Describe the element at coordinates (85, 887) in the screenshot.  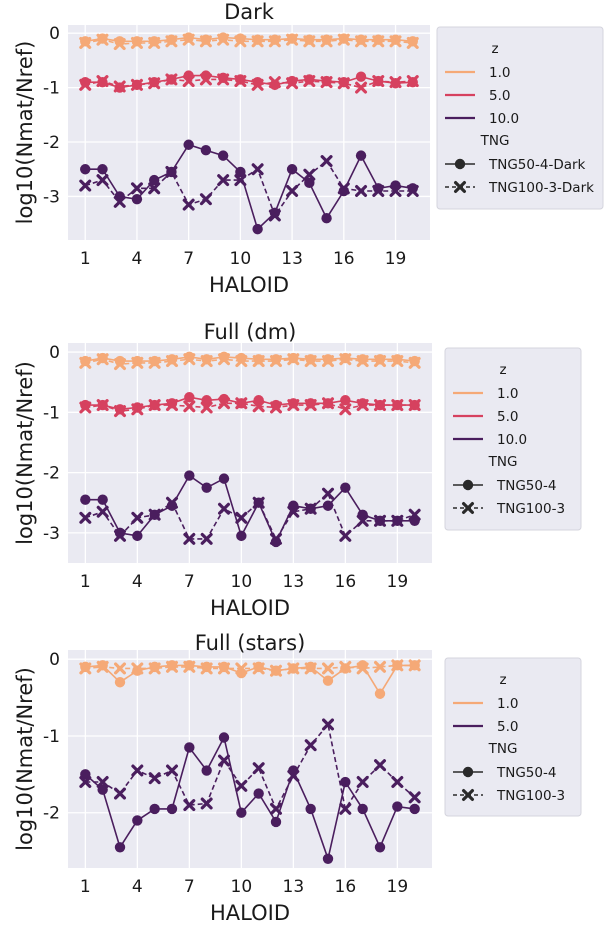
I see `x-tick-label: 1` at that location.